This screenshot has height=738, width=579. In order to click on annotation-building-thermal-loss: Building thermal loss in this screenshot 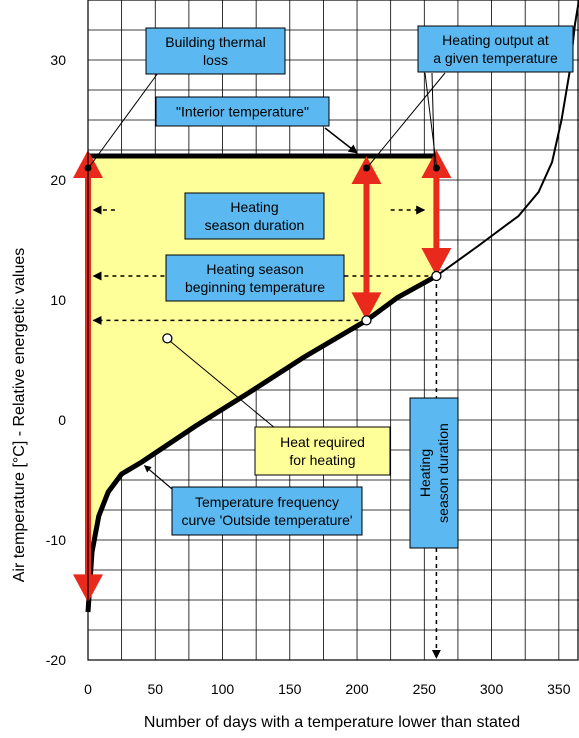, I will do `click(215, 51)`.